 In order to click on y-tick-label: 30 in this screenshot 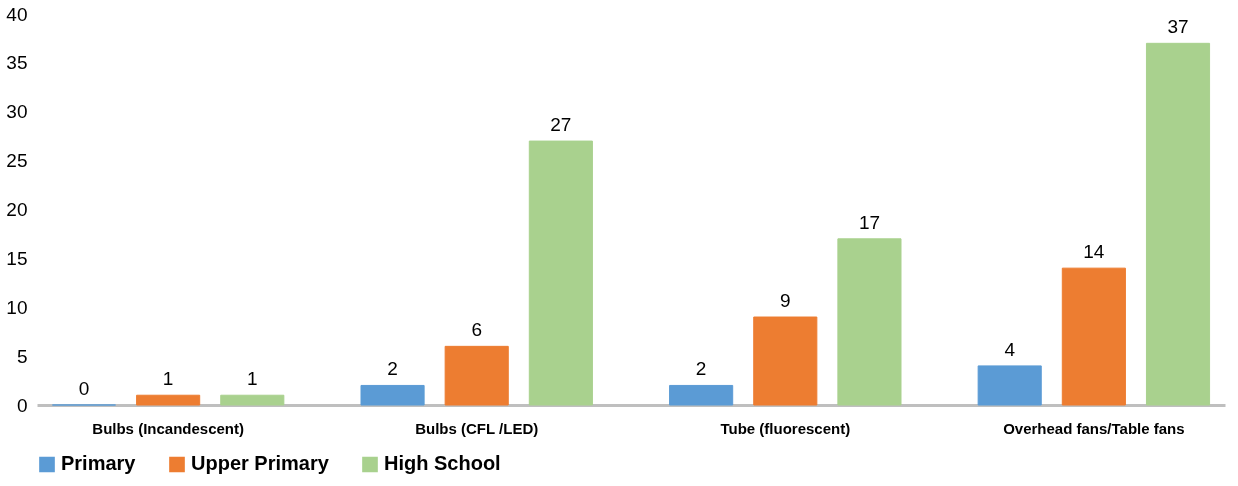, I will do `click(17, 112)`.